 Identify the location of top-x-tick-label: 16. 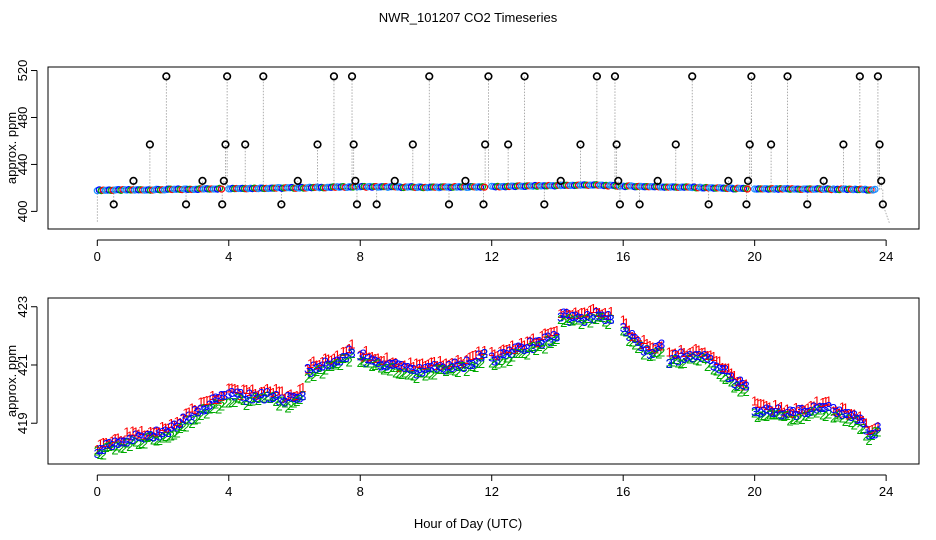
(623, 256).